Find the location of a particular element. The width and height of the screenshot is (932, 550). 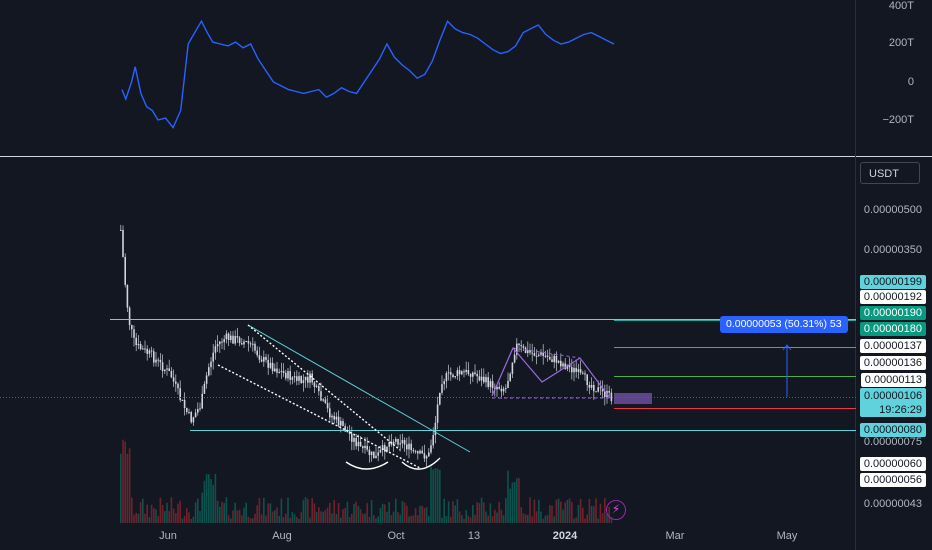

last-price-label: 0.00000106 19:26:29 is located at coordinates (893, 402).